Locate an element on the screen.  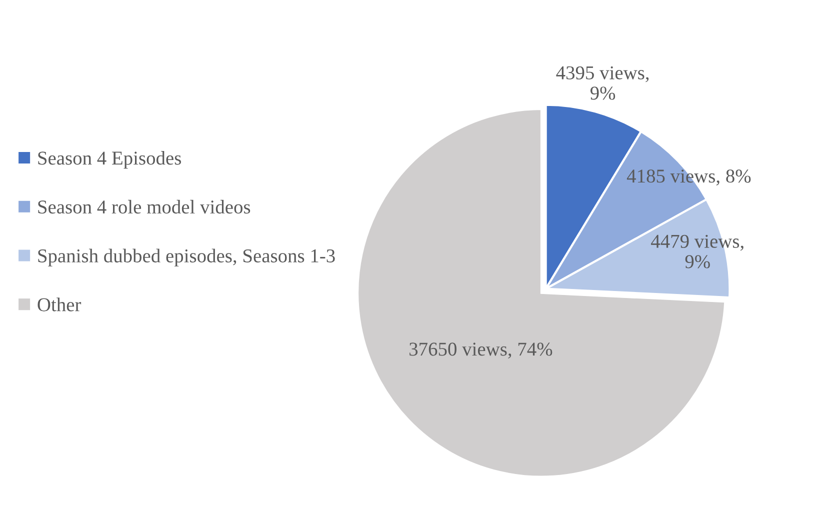
data-label: 4395 views, 9% is located at coordinates (602, 83).